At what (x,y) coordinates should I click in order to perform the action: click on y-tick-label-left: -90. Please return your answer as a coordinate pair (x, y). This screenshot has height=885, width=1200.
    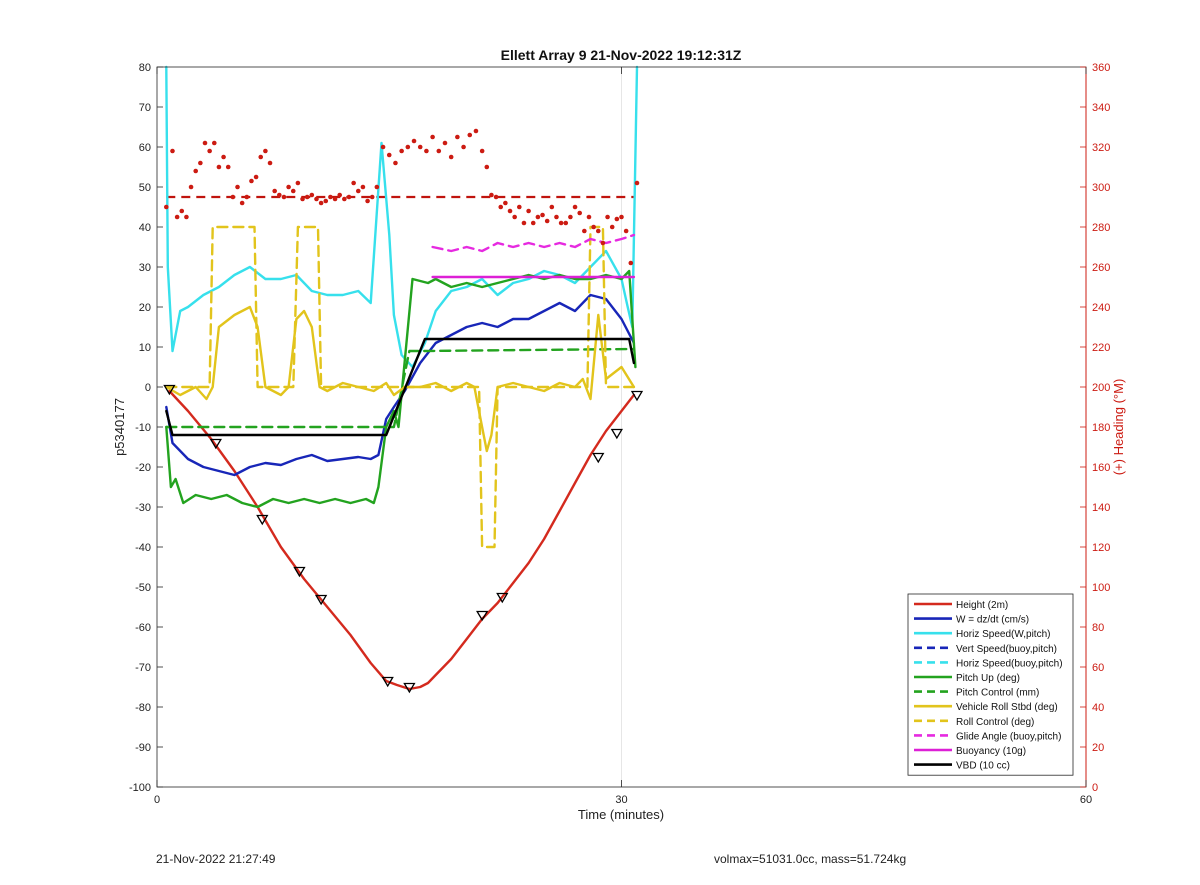
    Looking at the image, I should click on (143, 748).